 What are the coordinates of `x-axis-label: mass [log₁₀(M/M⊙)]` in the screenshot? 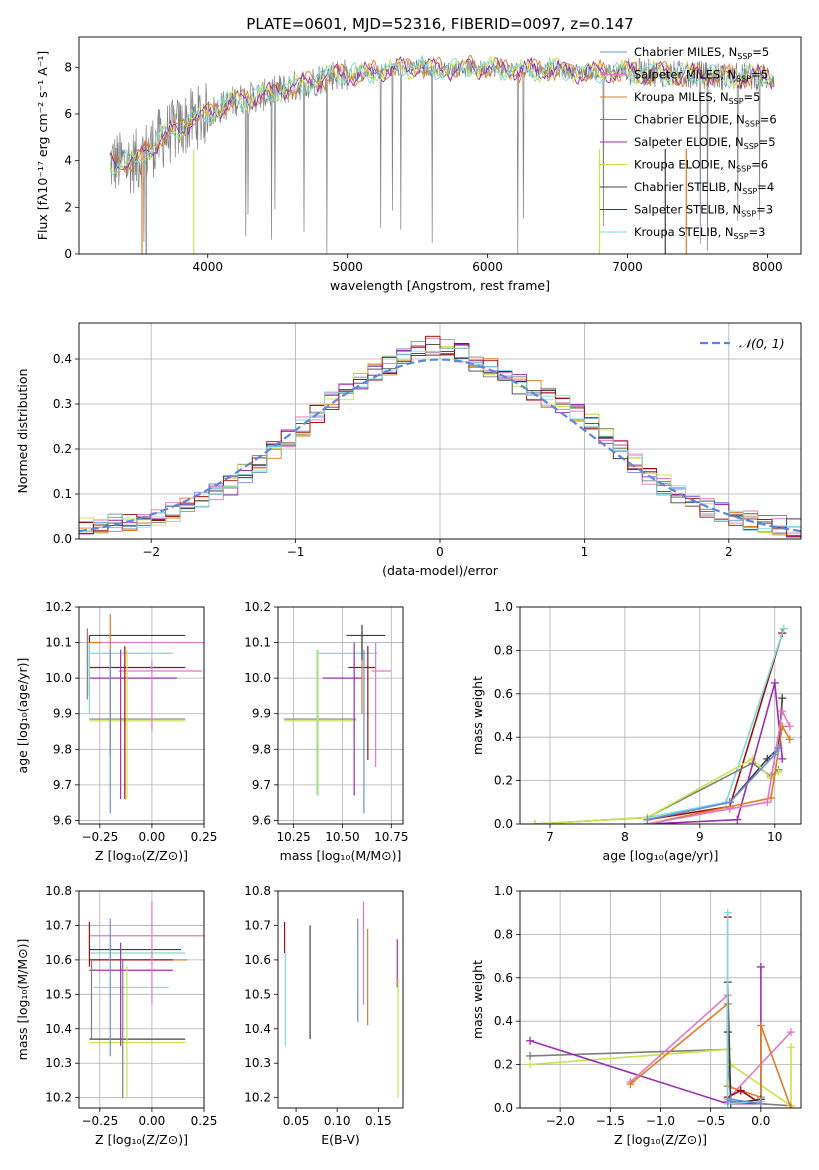 It's located at (341, 855).